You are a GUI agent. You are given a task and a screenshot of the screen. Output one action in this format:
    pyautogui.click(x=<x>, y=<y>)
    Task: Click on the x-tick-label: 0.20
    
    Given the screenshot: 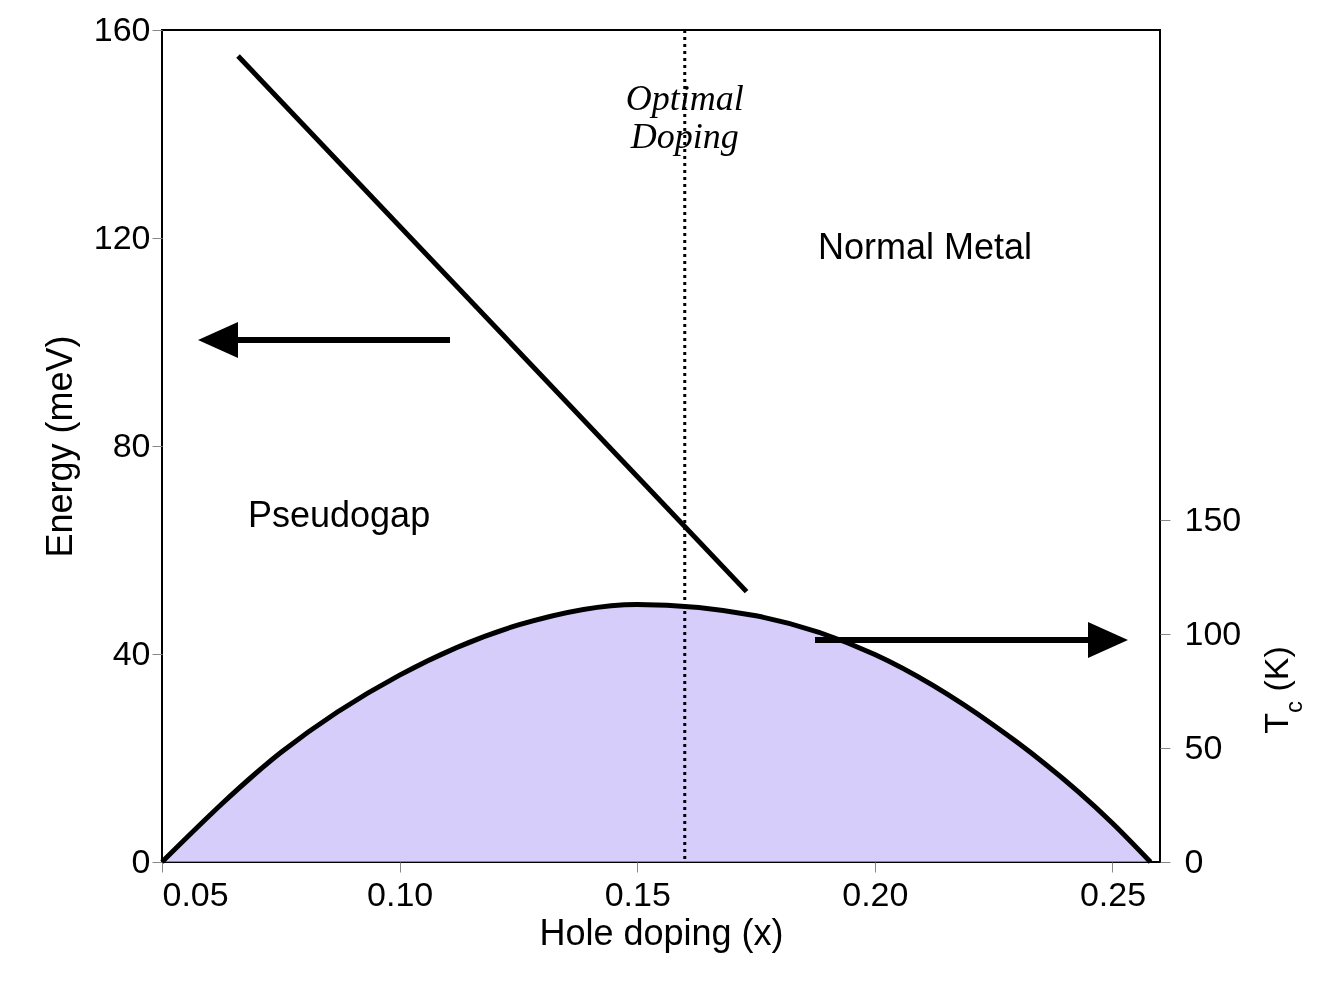 What is the action you would take?
    pyautogui.click(x=875, y=893)
    